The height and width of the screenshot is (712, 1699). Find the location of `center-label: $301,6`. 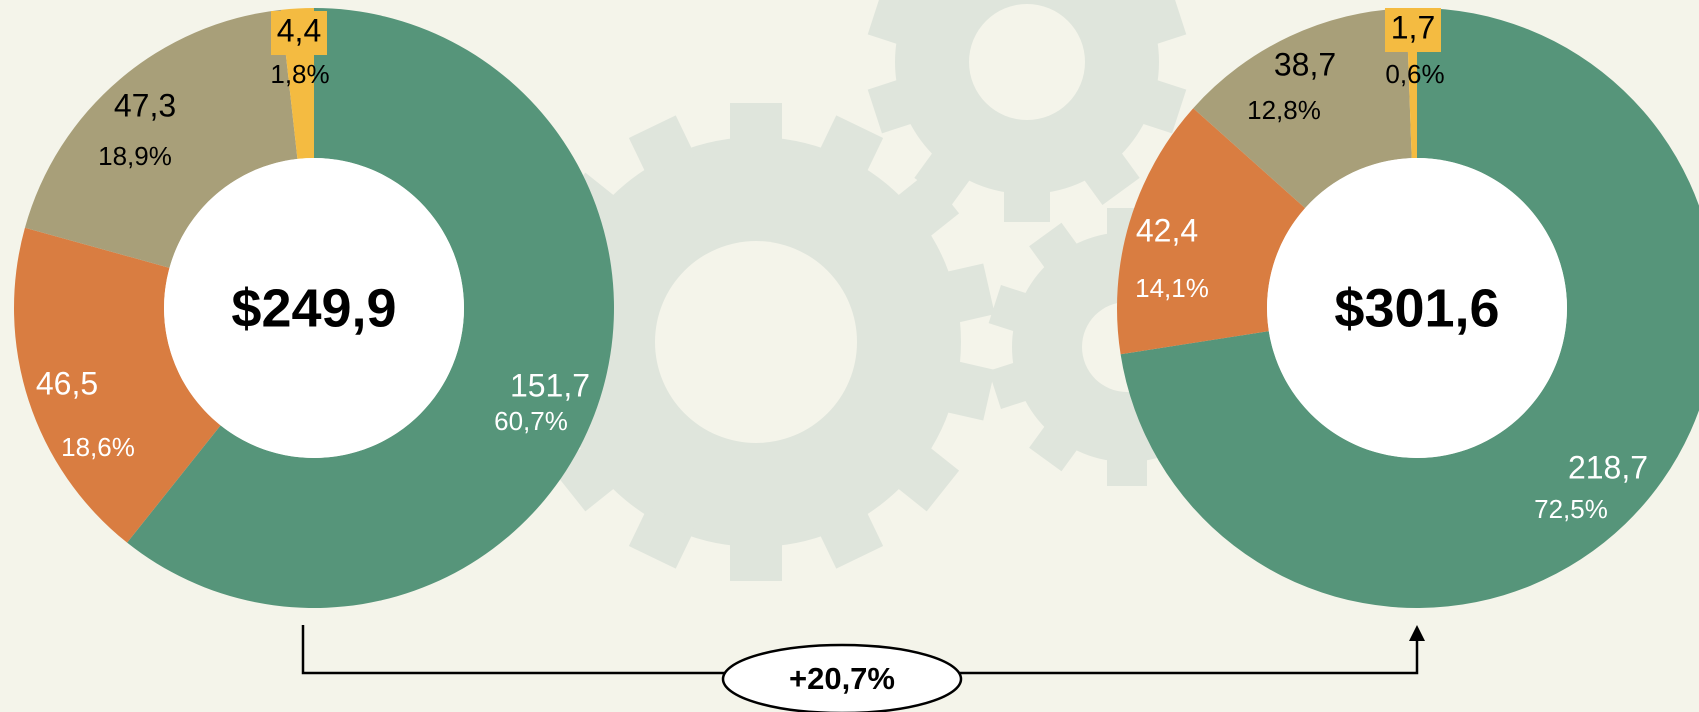

center-label: $301,6 is located at coordinates (1416, 308).